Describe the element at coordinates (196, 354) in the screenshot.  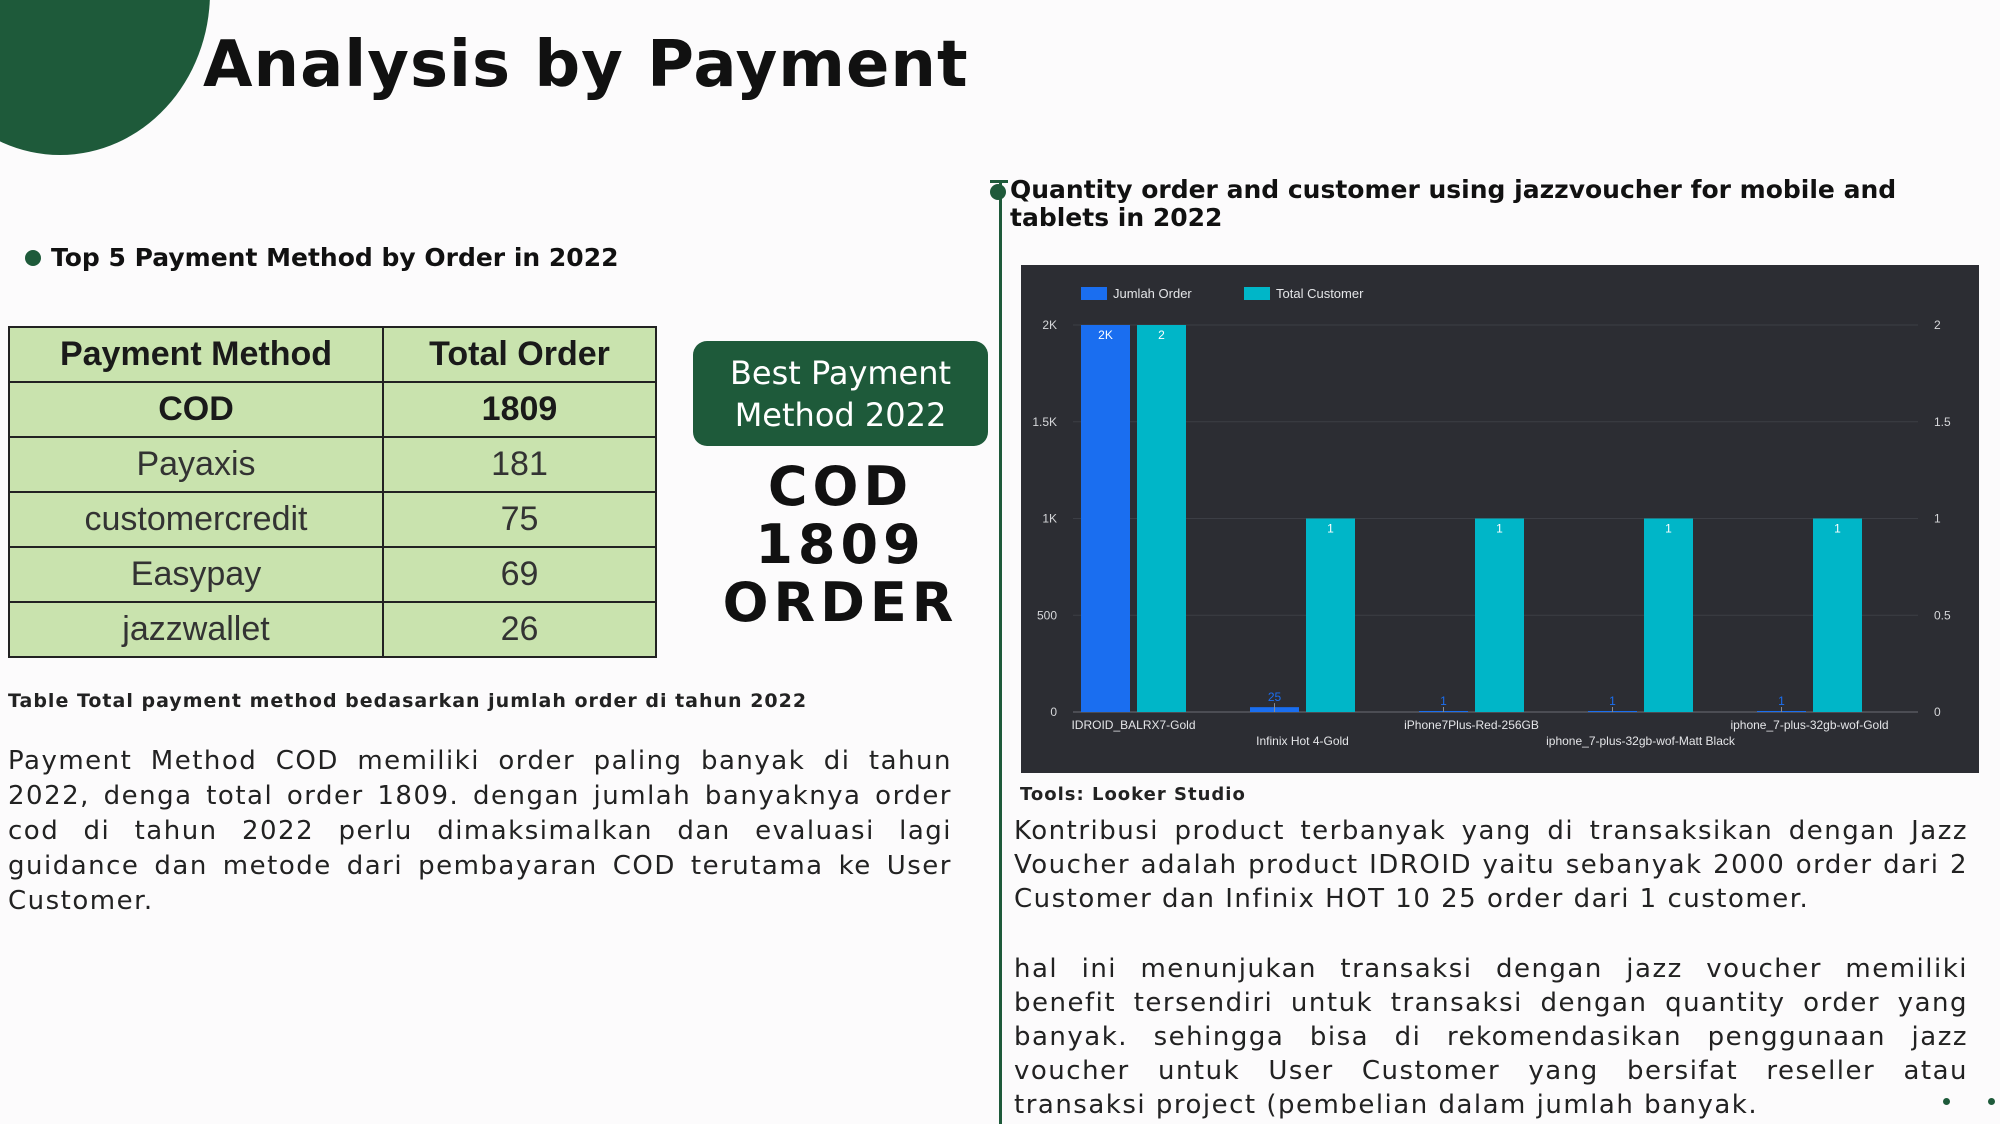
I see `table-header-payment-method: Payment Method` at that location.